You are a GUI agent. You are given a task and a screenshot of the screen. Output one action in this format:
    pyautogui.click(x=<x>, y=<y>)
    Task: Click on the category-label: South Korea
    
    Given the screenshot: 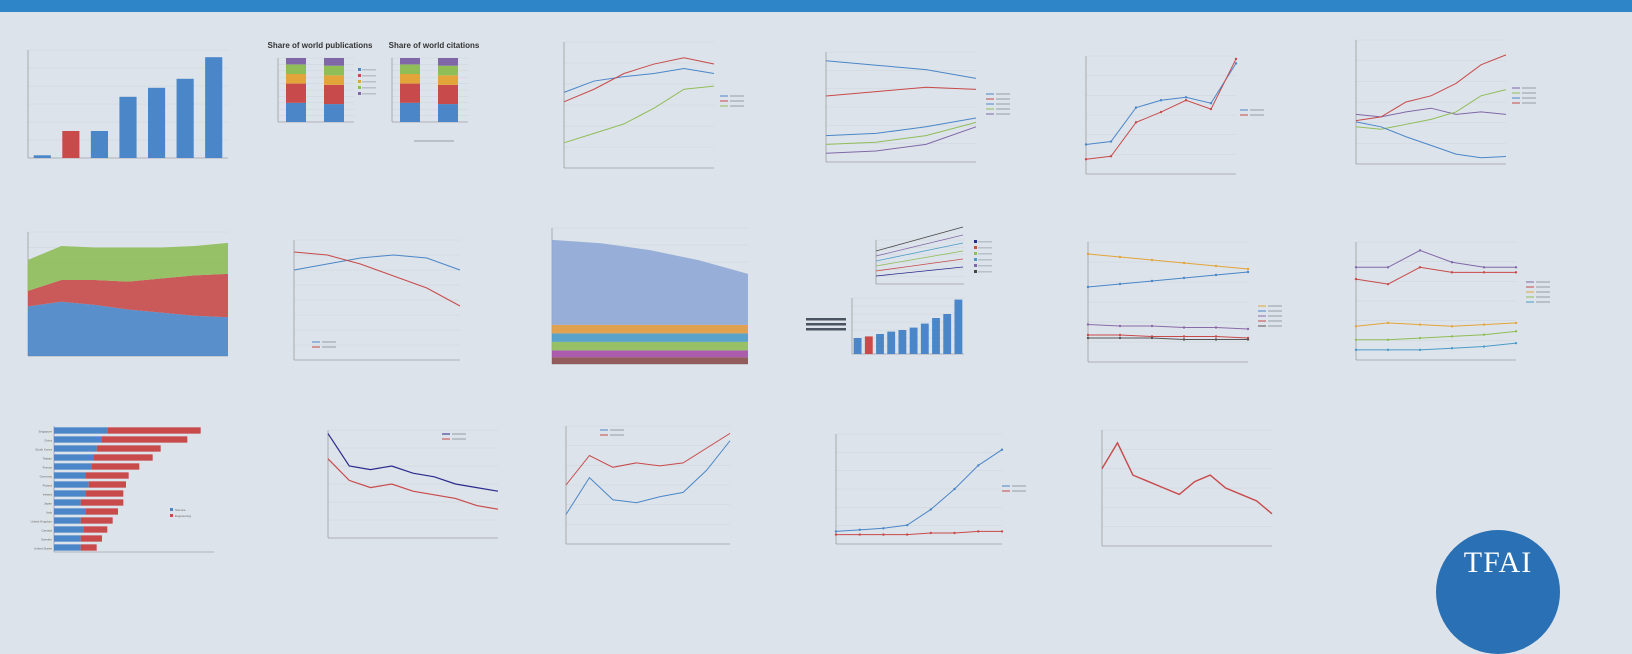 What is the action you would take?
    pyautogui.click(x=43, y=449)
    